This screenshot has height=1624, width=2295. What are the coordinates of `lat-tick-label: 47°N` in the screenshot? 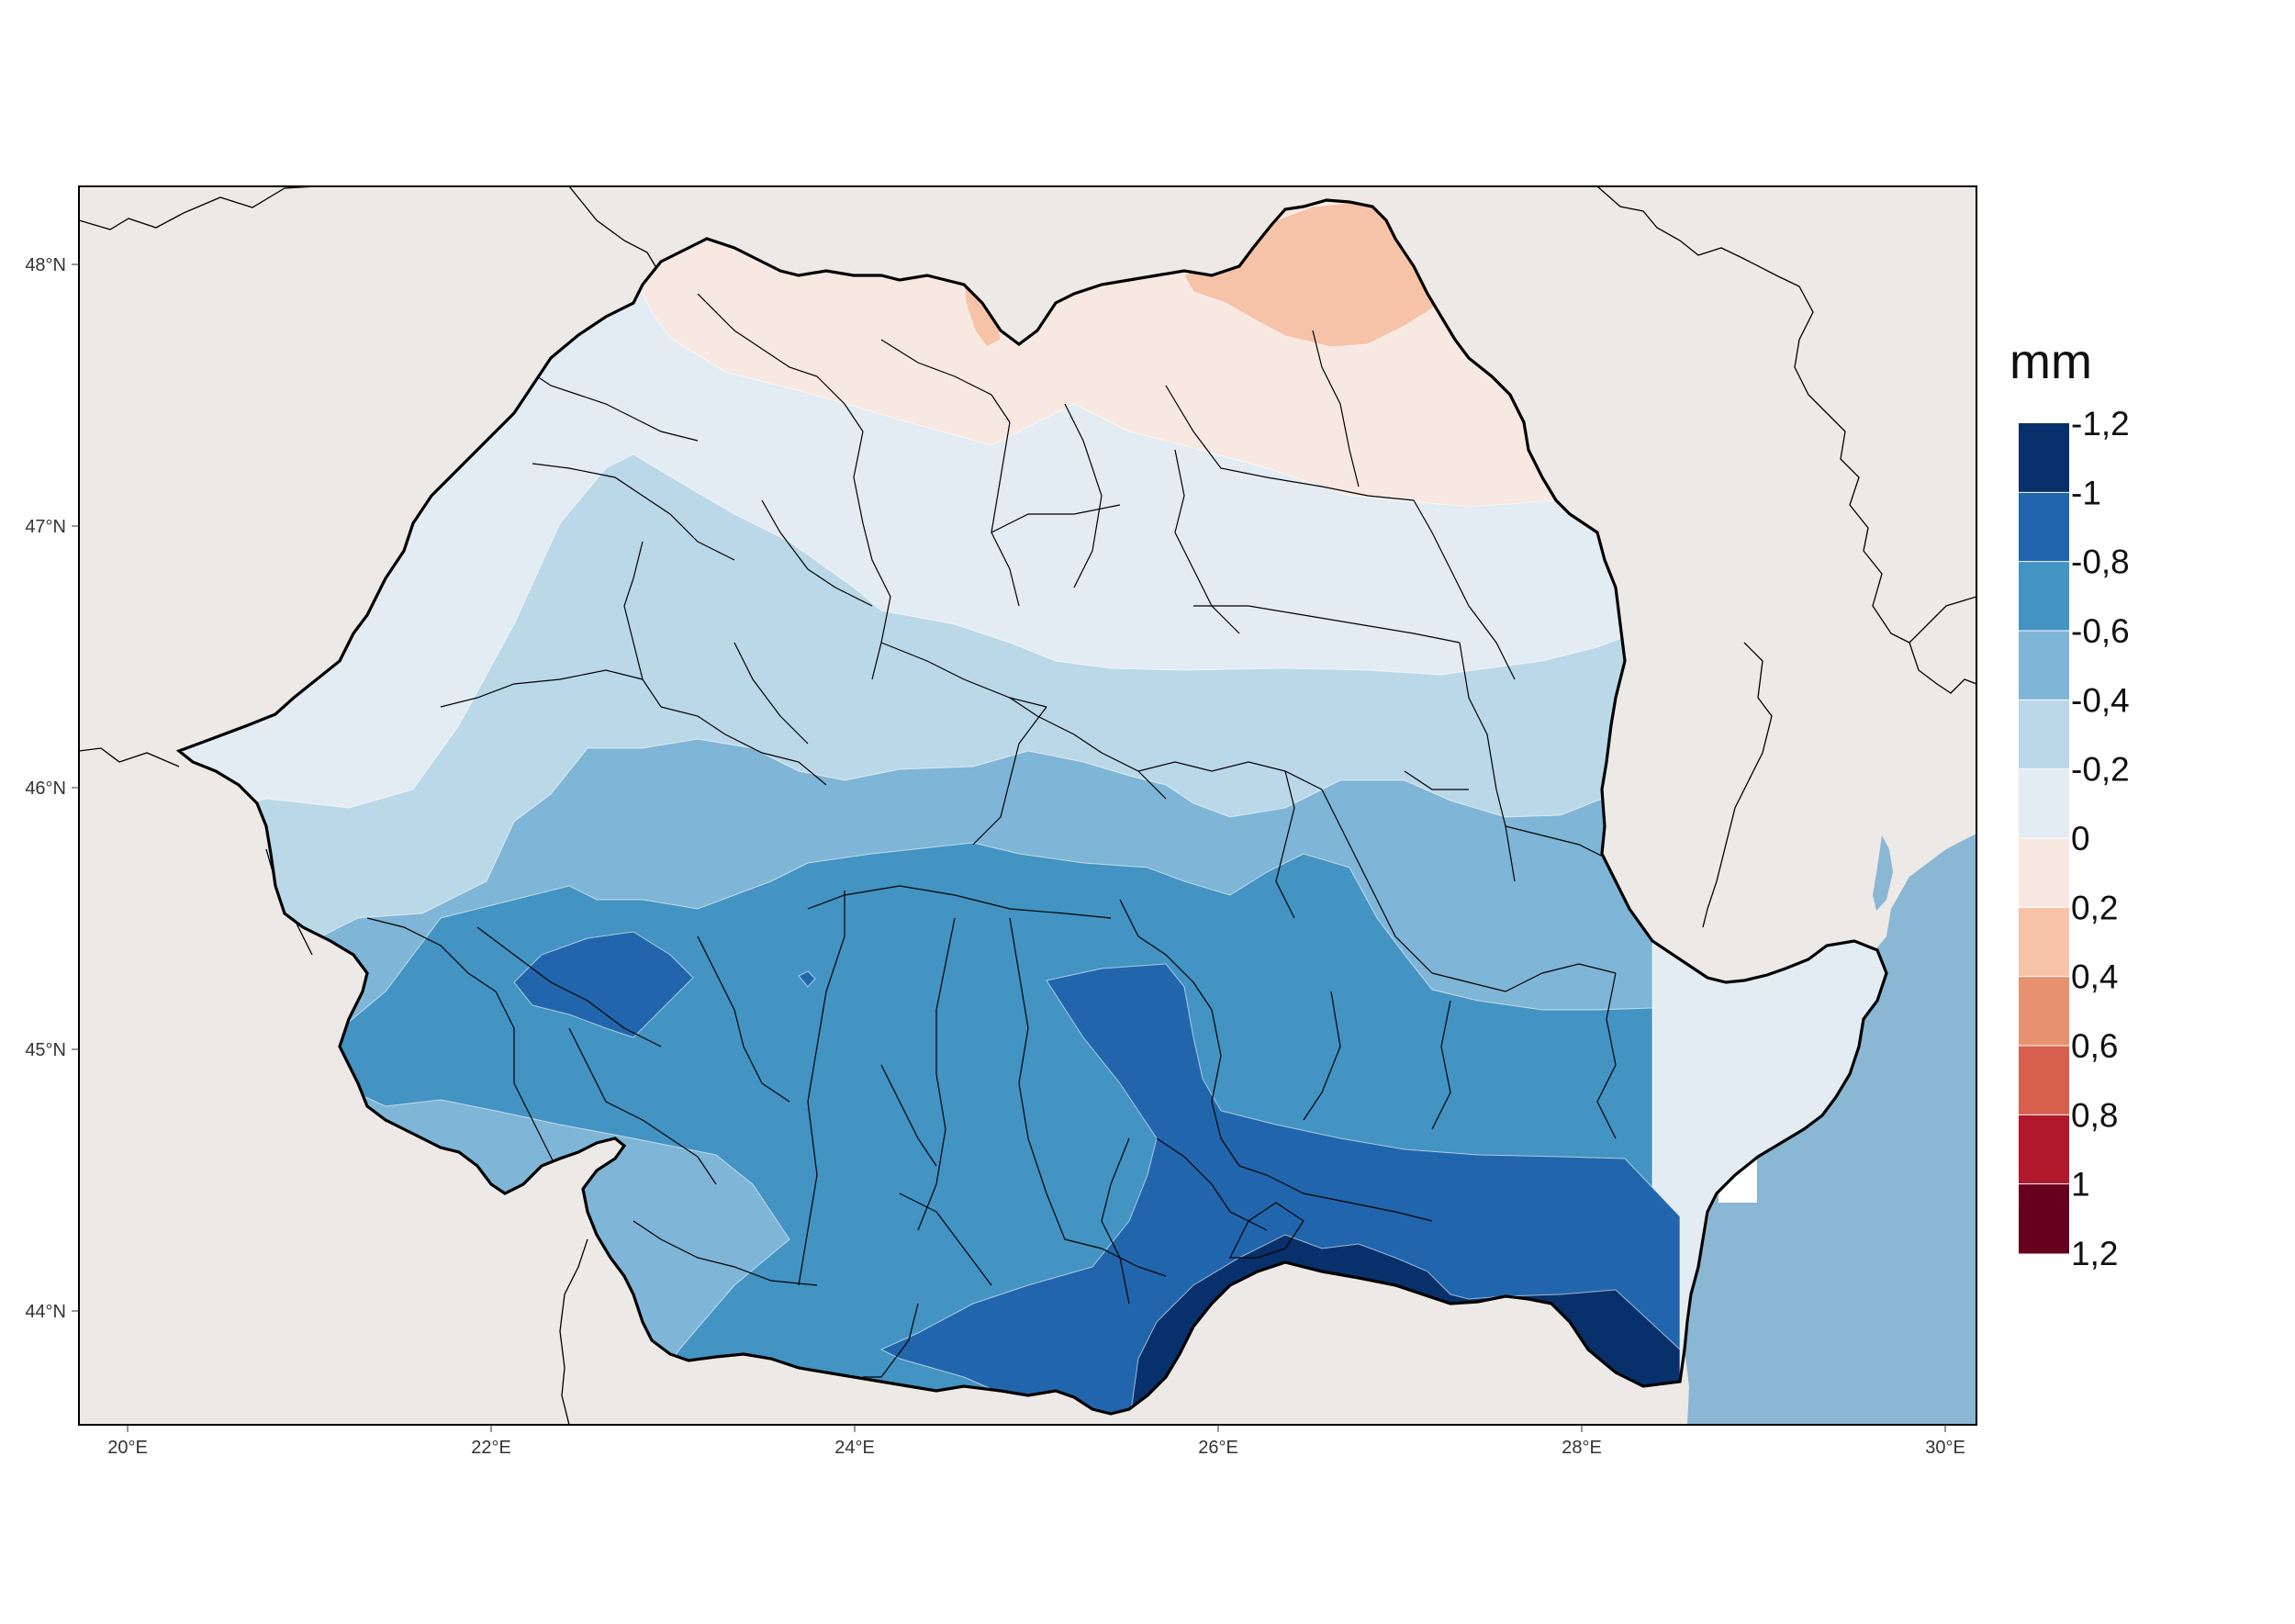 It's located at (45, 527).